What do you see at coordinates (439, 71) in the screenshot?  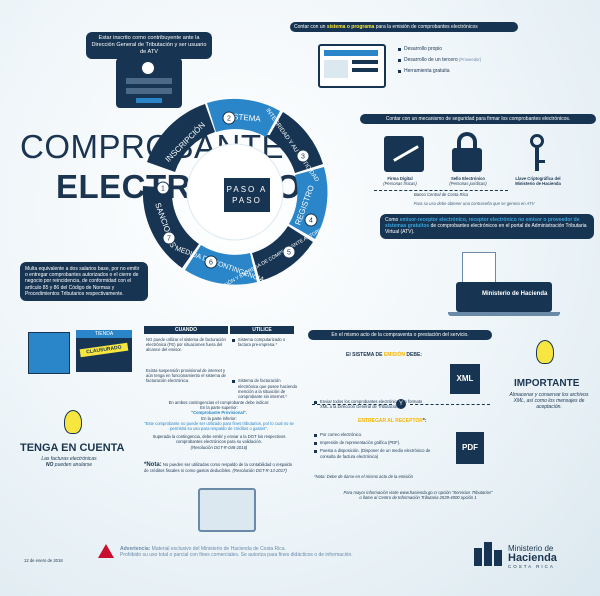 I see `sistema-item-3: Herramienta gratuita` at bounding box center [439, 71].